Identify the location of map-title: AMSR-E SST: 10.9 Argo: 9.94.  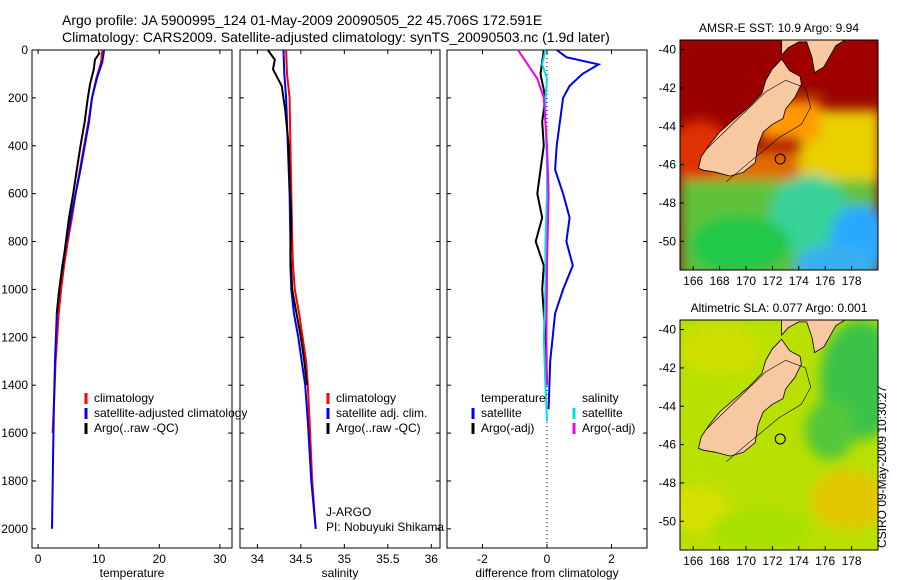
(779, 28).